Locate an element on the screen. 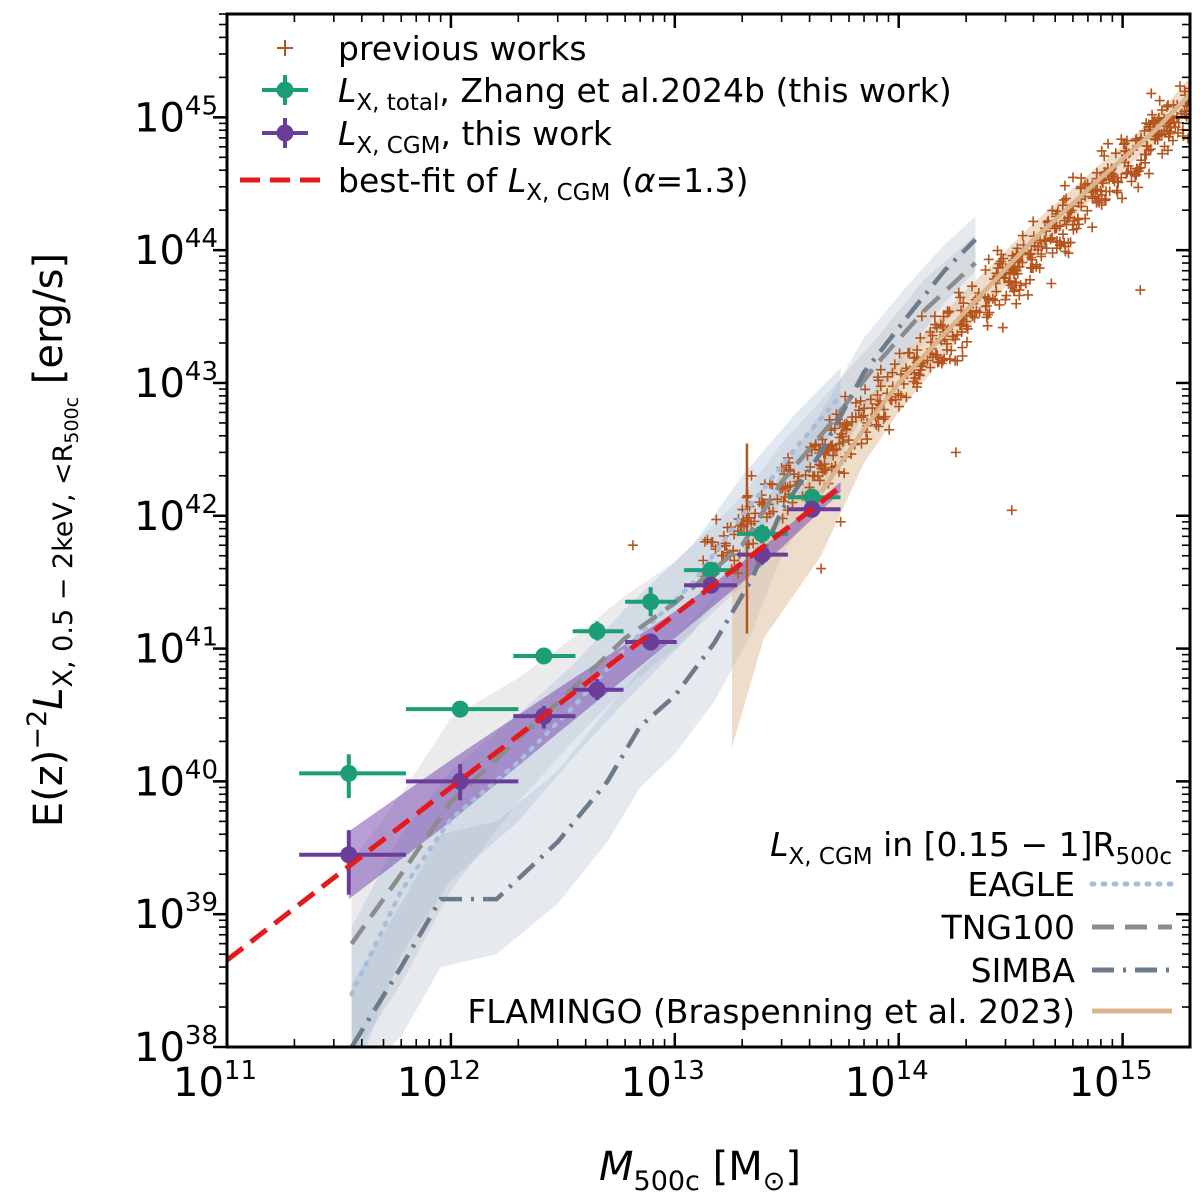  y-tick-label-6: 1044 is located at coordinates (176, 249).